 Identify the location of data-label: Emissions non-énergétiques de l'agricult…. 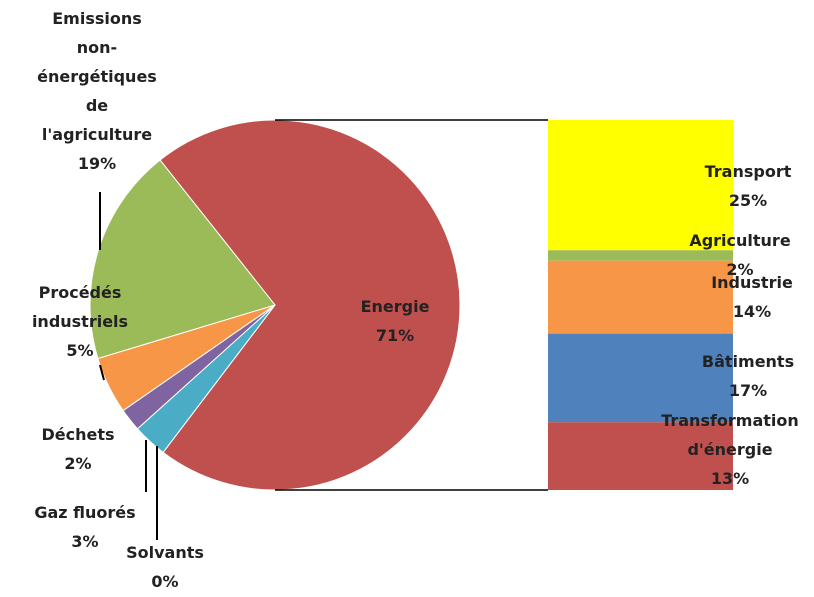
(97, 91).